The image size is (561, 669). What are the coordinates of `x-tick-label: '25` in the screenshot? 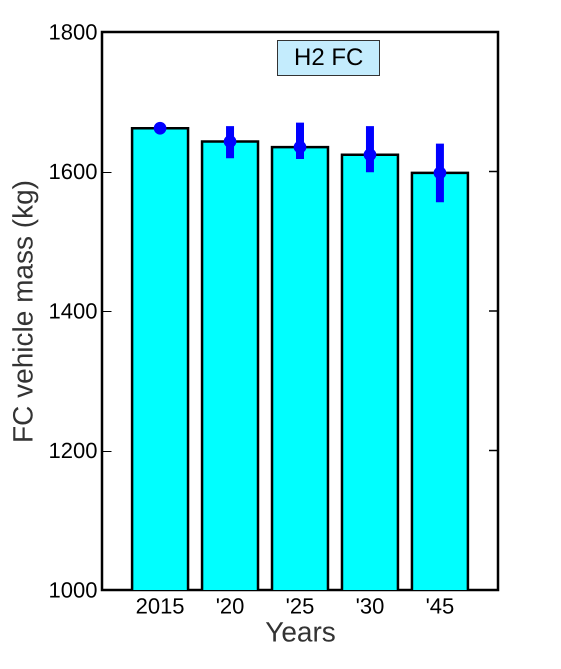 It's located at (300, 606).